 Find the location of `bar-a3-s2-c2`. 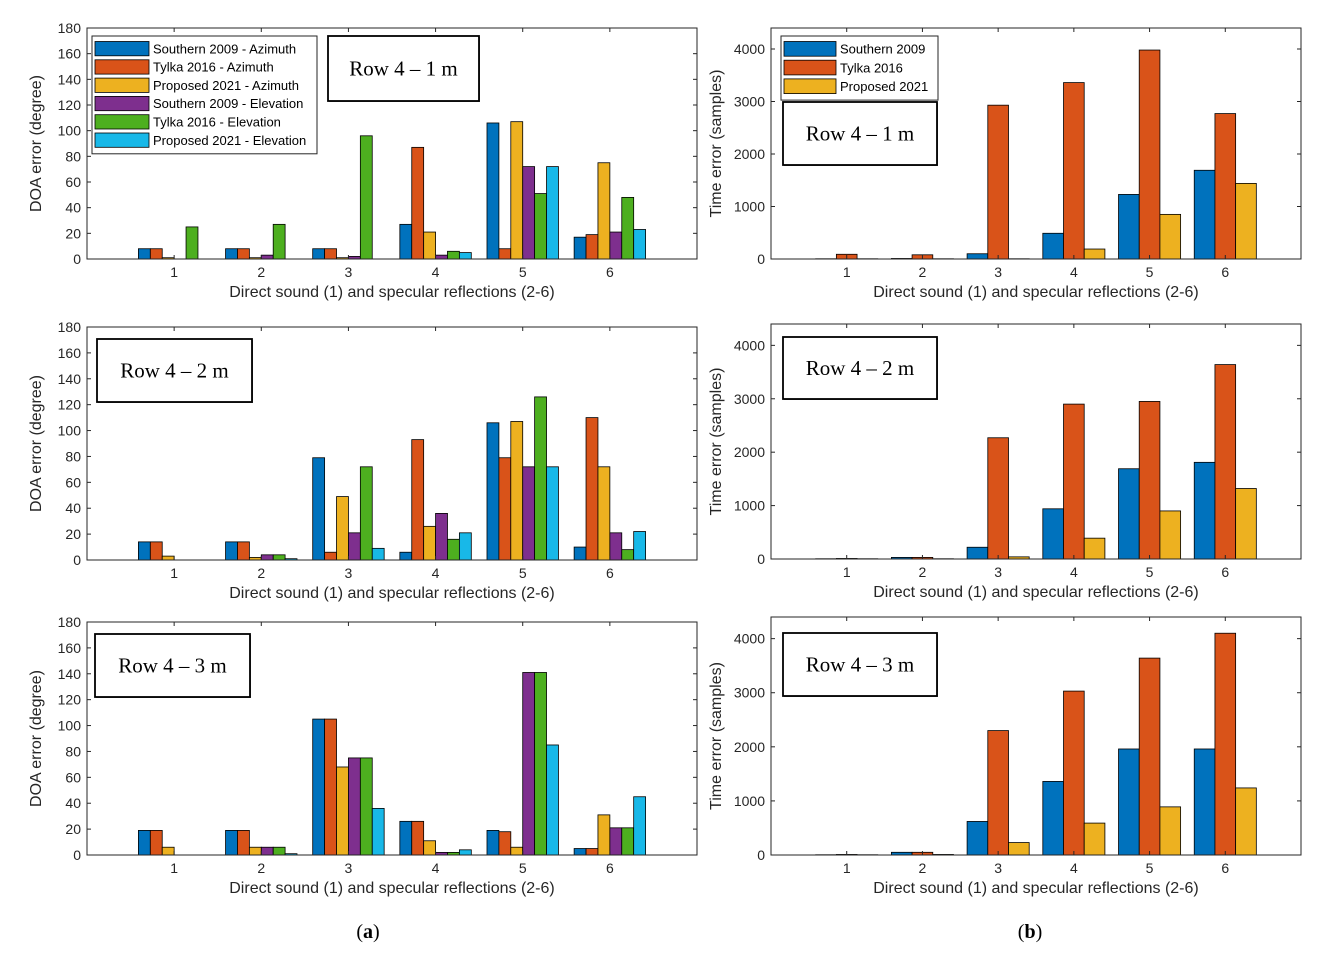

bar-a3-s2-c2 is located at coordinates (243, 843).